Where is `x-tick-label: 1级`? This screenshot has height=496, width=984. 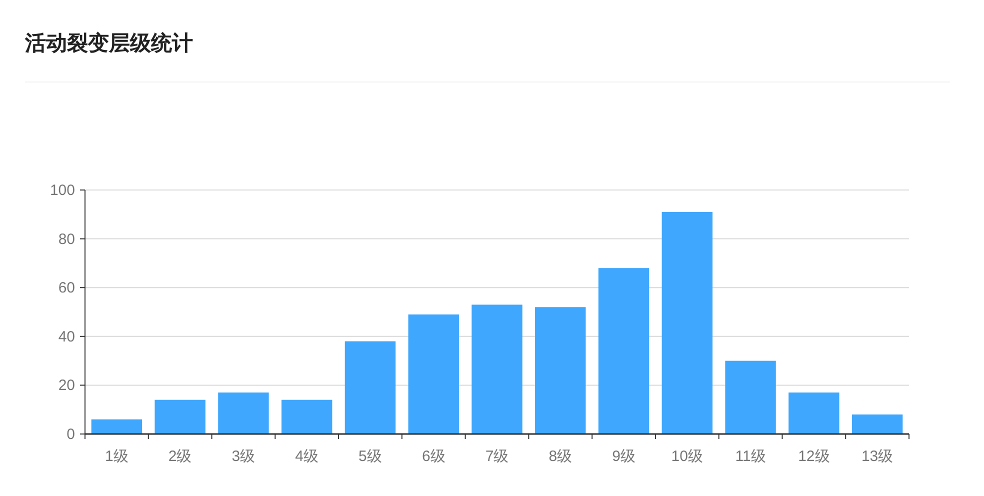 x-tick-label: 1级 is located at coordinates (116, 456).